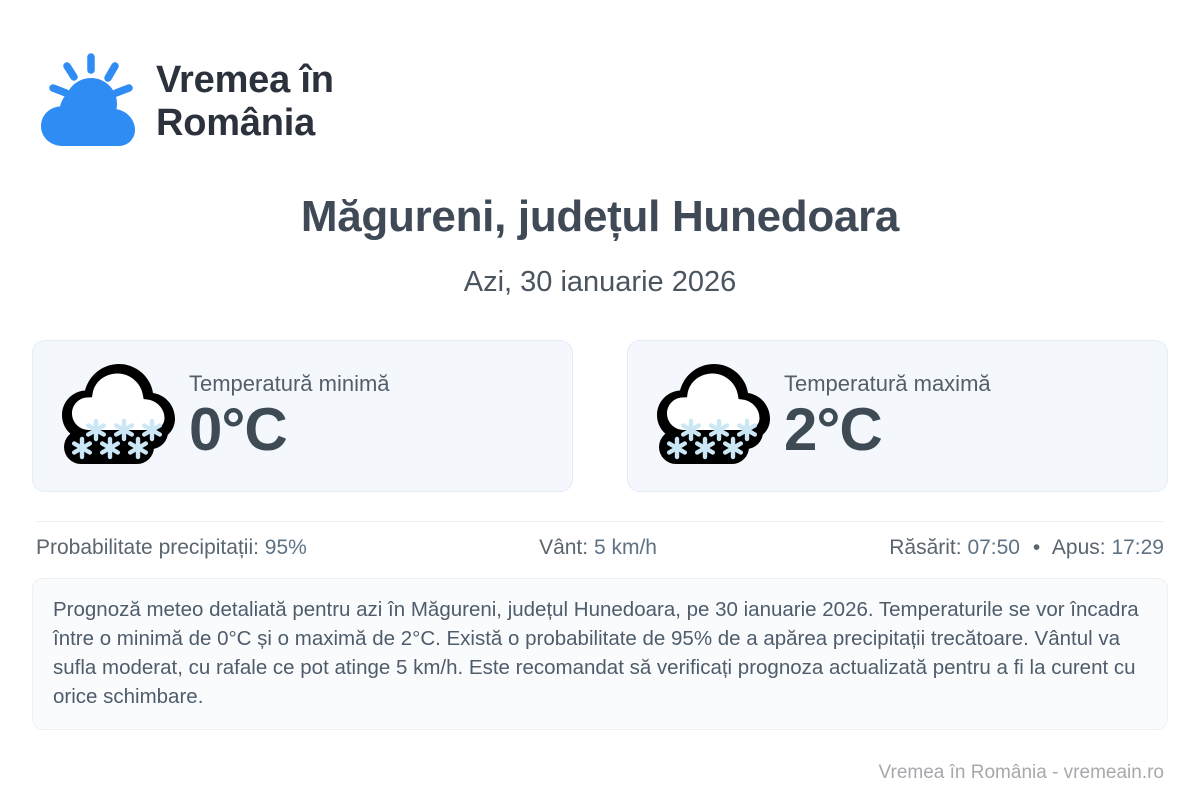 The height and width of the screenshot is (800, 1200). What do you see at coordinates (600, 521) in the screenshot?
I see `stats-divider` at bounding box center [600, 521].